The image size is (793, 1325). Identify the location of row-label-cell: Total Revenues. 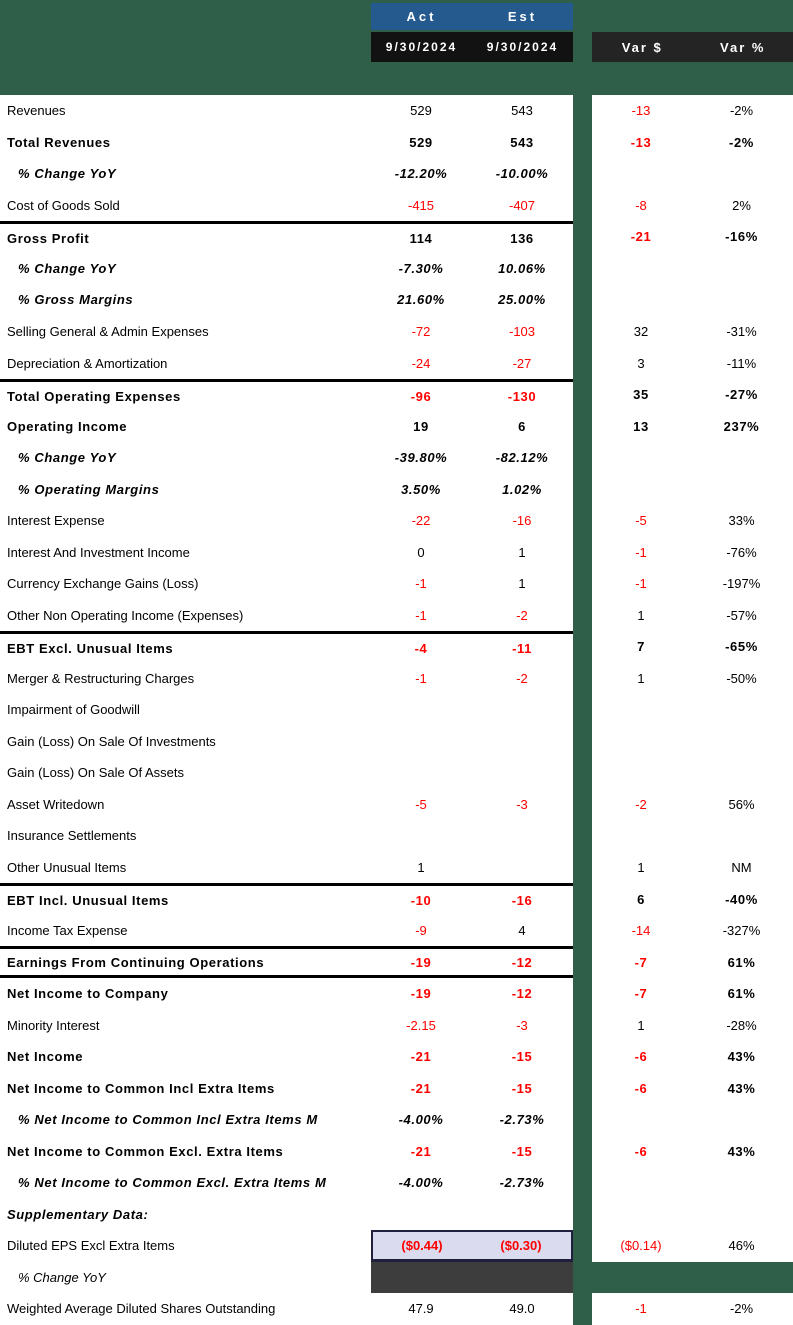
(59, 142).